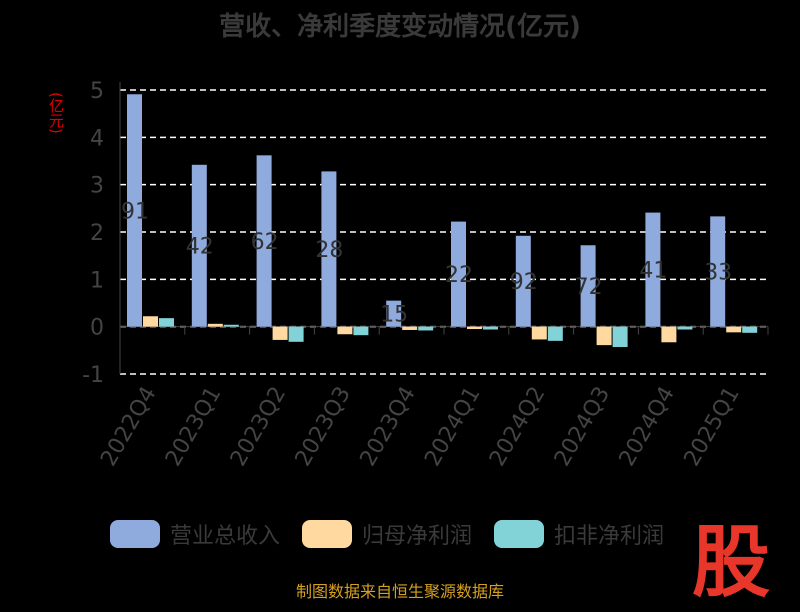 Image resolution: width=800 pixels, height=612 pixels. I want to click on legend-item-revenue: 营业总收入, so click(195, 534).